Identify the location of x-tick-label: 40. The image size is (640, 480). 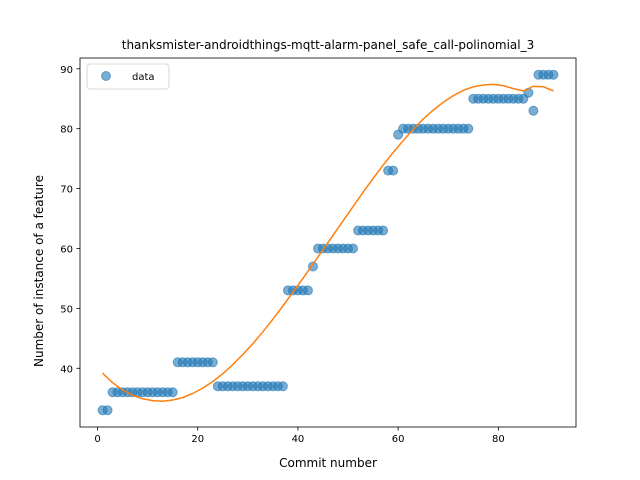
(298, 439).